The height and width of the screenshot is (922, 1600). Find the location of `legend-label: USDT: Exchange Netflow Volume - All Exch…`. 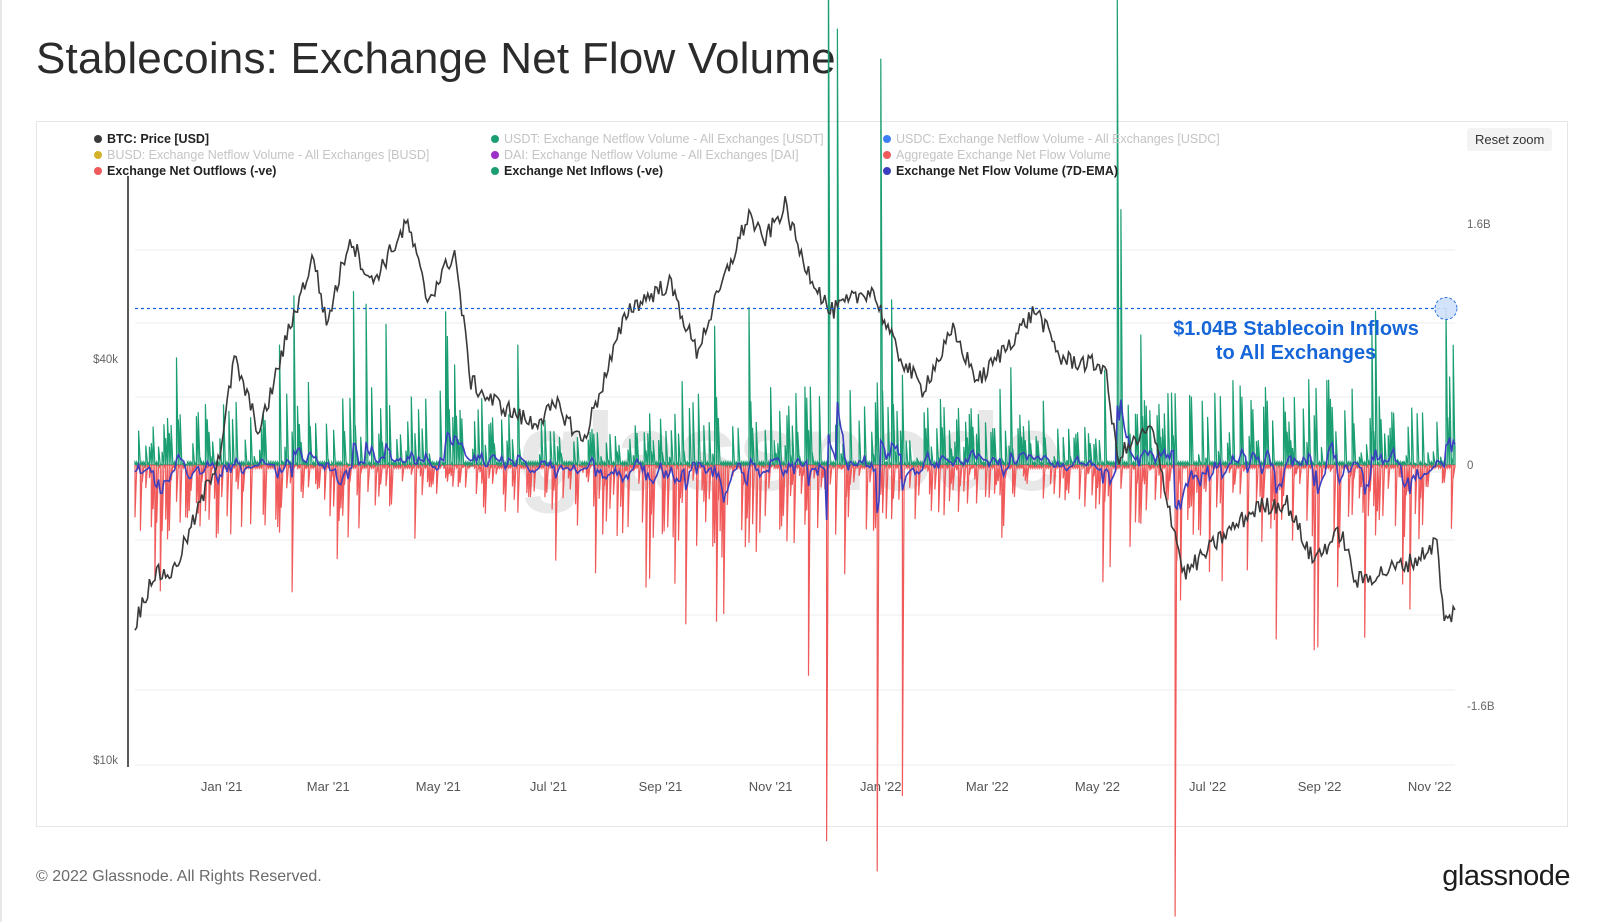

legend-label: USDT: Exchange Netflow Volume - All Exch… is located at coordinates (664, 139).